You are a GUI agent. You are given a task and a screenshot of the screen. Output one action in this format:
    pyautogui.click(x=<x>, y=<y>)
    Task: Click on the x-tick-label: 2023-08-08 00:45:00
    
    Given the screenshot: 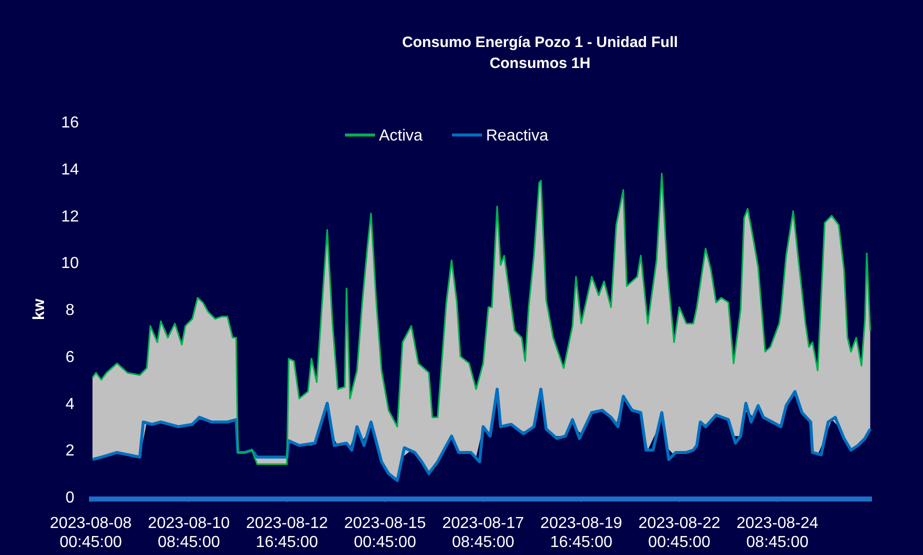 What is the action you would take?
    pyautogui.click(x=91, y=533)
    